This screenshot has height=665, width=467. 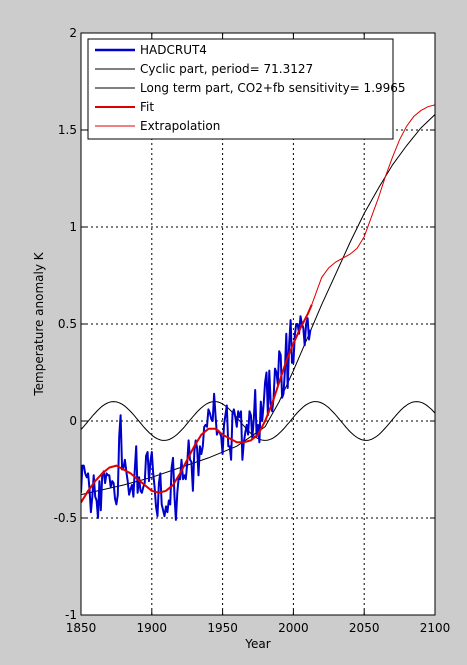 What do you see at coordinates (147, 107) in the screenshot?
I see `legend-label: Fit` at bounding box center [147, 107].